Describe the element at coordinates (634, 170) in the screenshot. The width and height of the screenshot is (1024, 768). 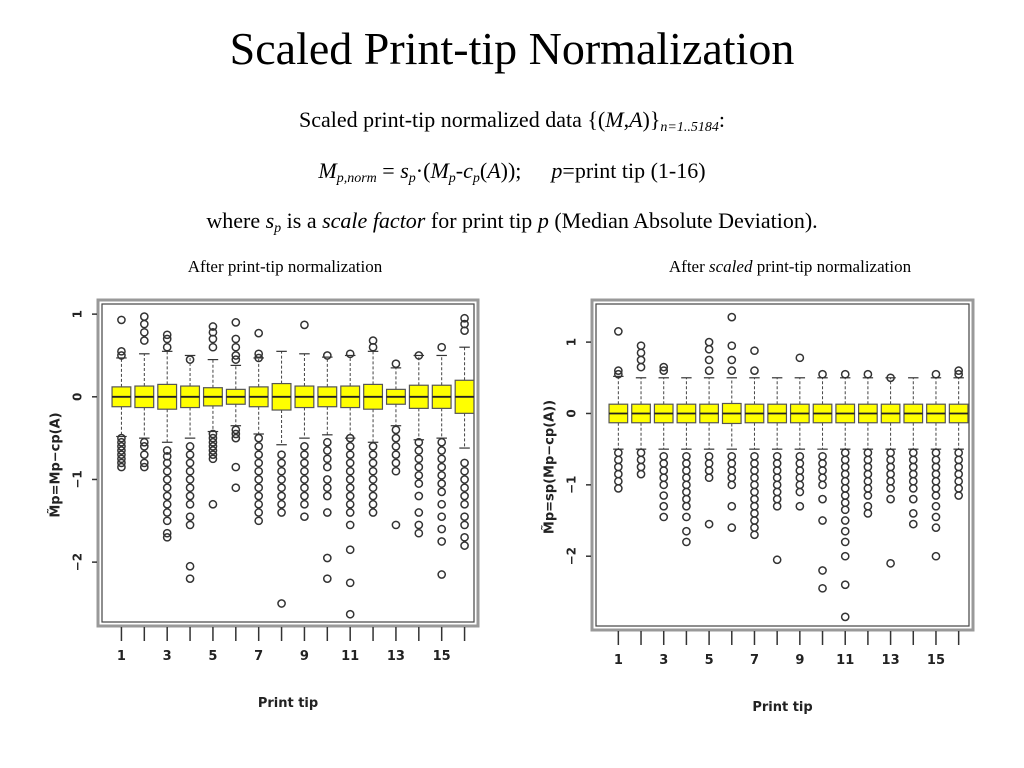
I see `p-text: =print tip (1-16)` at that location.